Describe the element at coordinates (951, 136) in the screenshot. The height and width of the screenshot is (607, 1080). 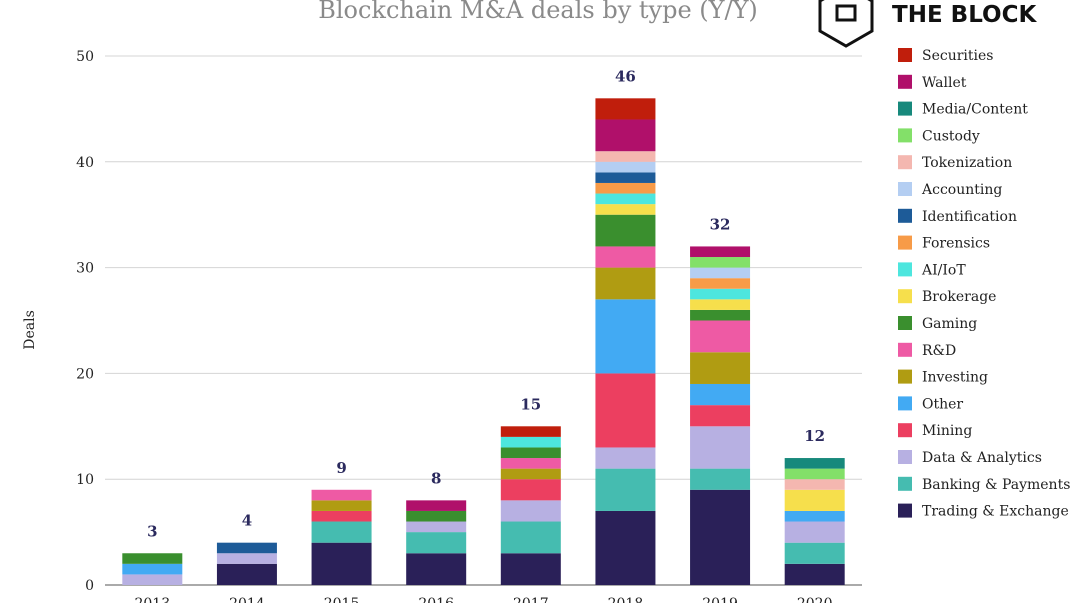
I see `legend-label: Custody` at that location.